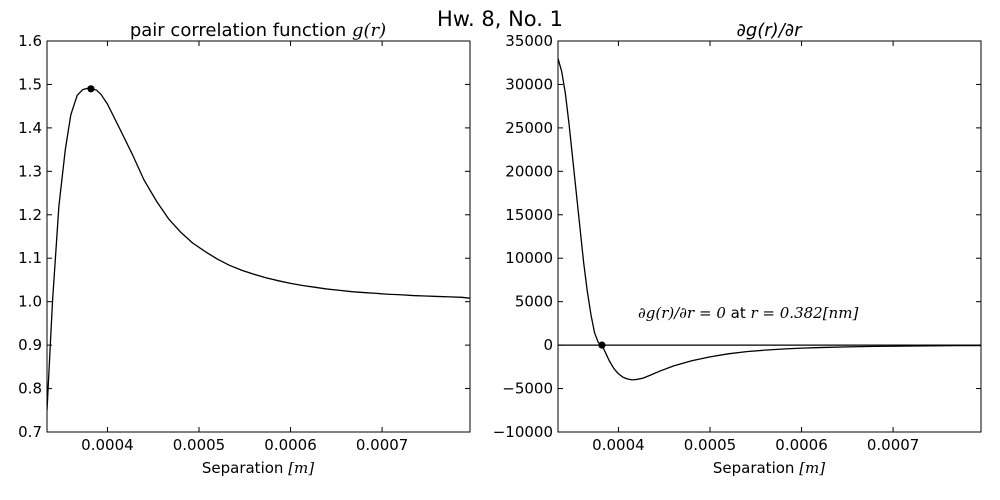 The image size is (1000, 500). What do you see at coordinates (770, 30) in the screenshot?
I see `plot-title-right: ∂g(r)/∂r` at bounding box center [770, 30].